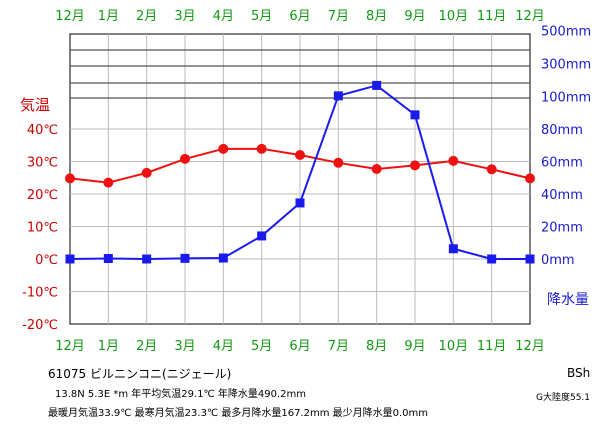 The width and height of the screenshot is (611, 425). I want to click on temperature-axis-title: 気温, so click(35, 105).